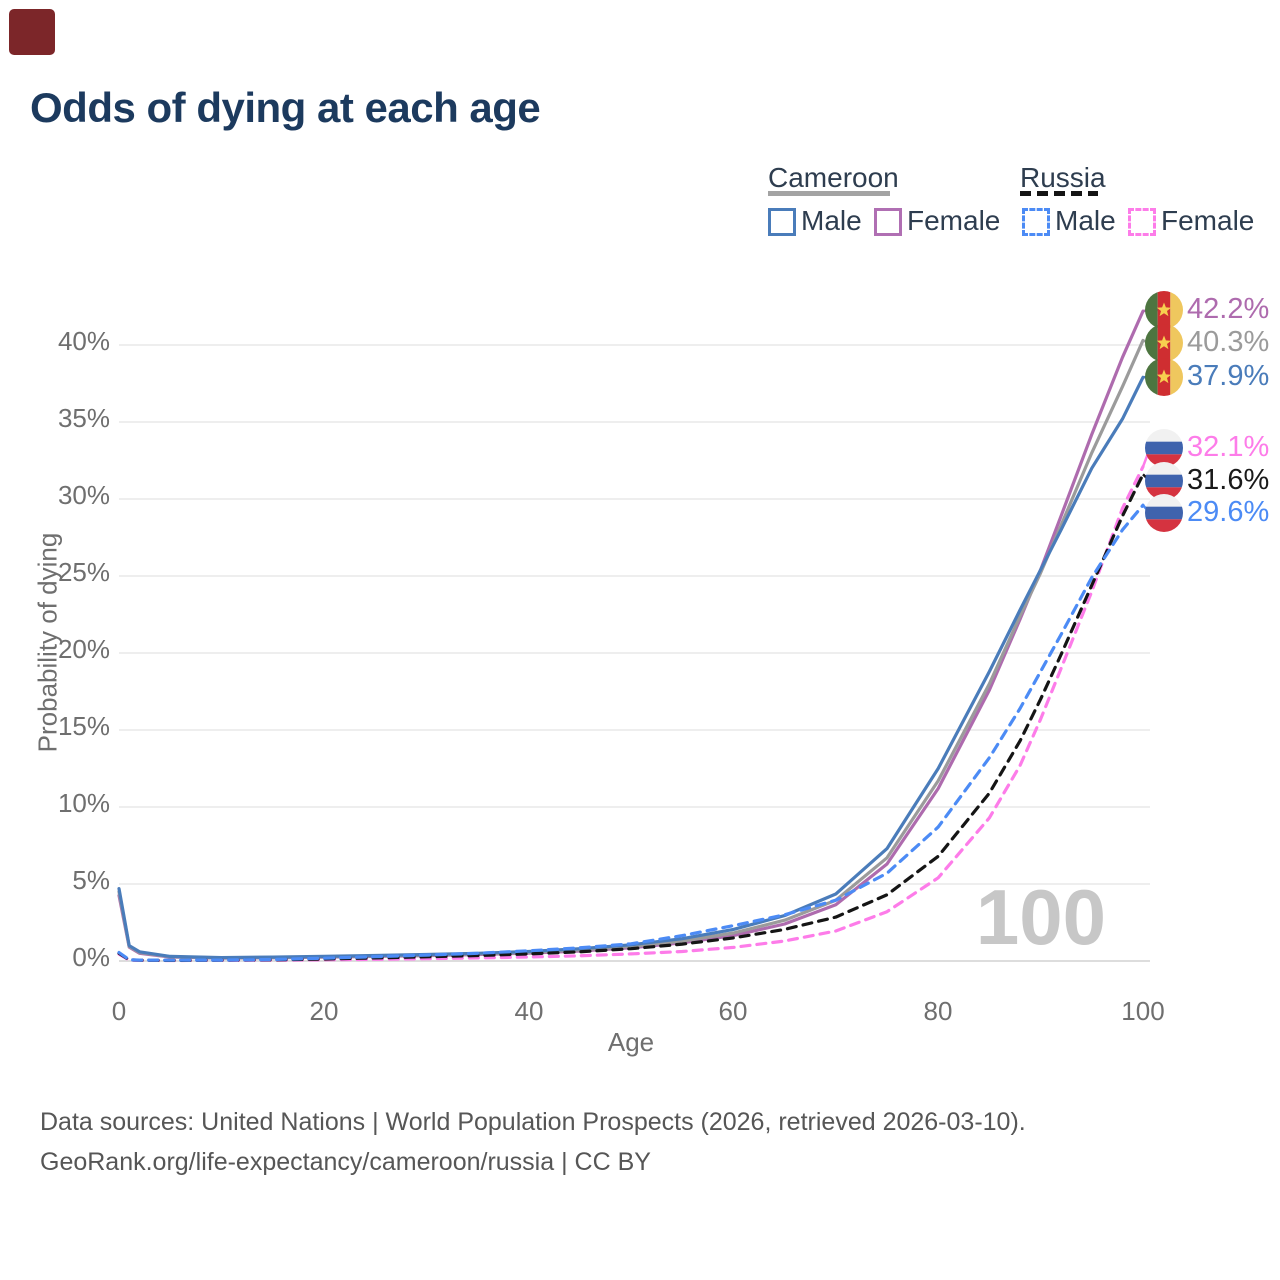 The image size is (1280, 1280). Describe the element at coordinates (83, 341) in the screenshot. I see `y-tick-40: 40%` at that location.